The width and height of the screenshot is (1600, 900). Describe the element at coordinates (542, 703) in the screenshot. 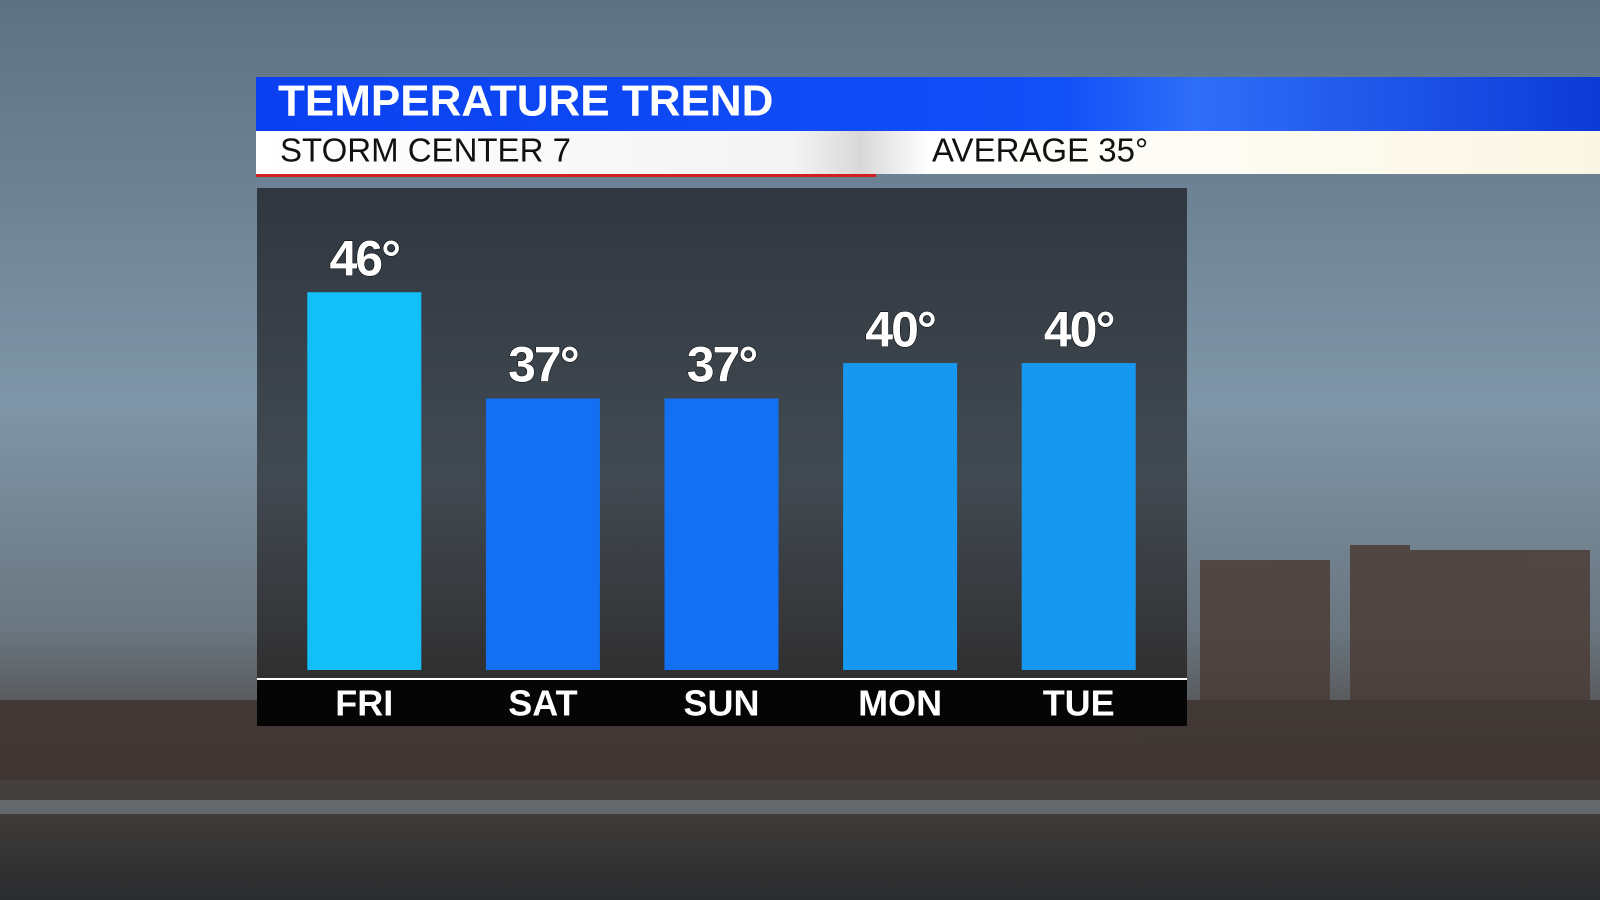

I see `x-tick-label: SAT` at that location.